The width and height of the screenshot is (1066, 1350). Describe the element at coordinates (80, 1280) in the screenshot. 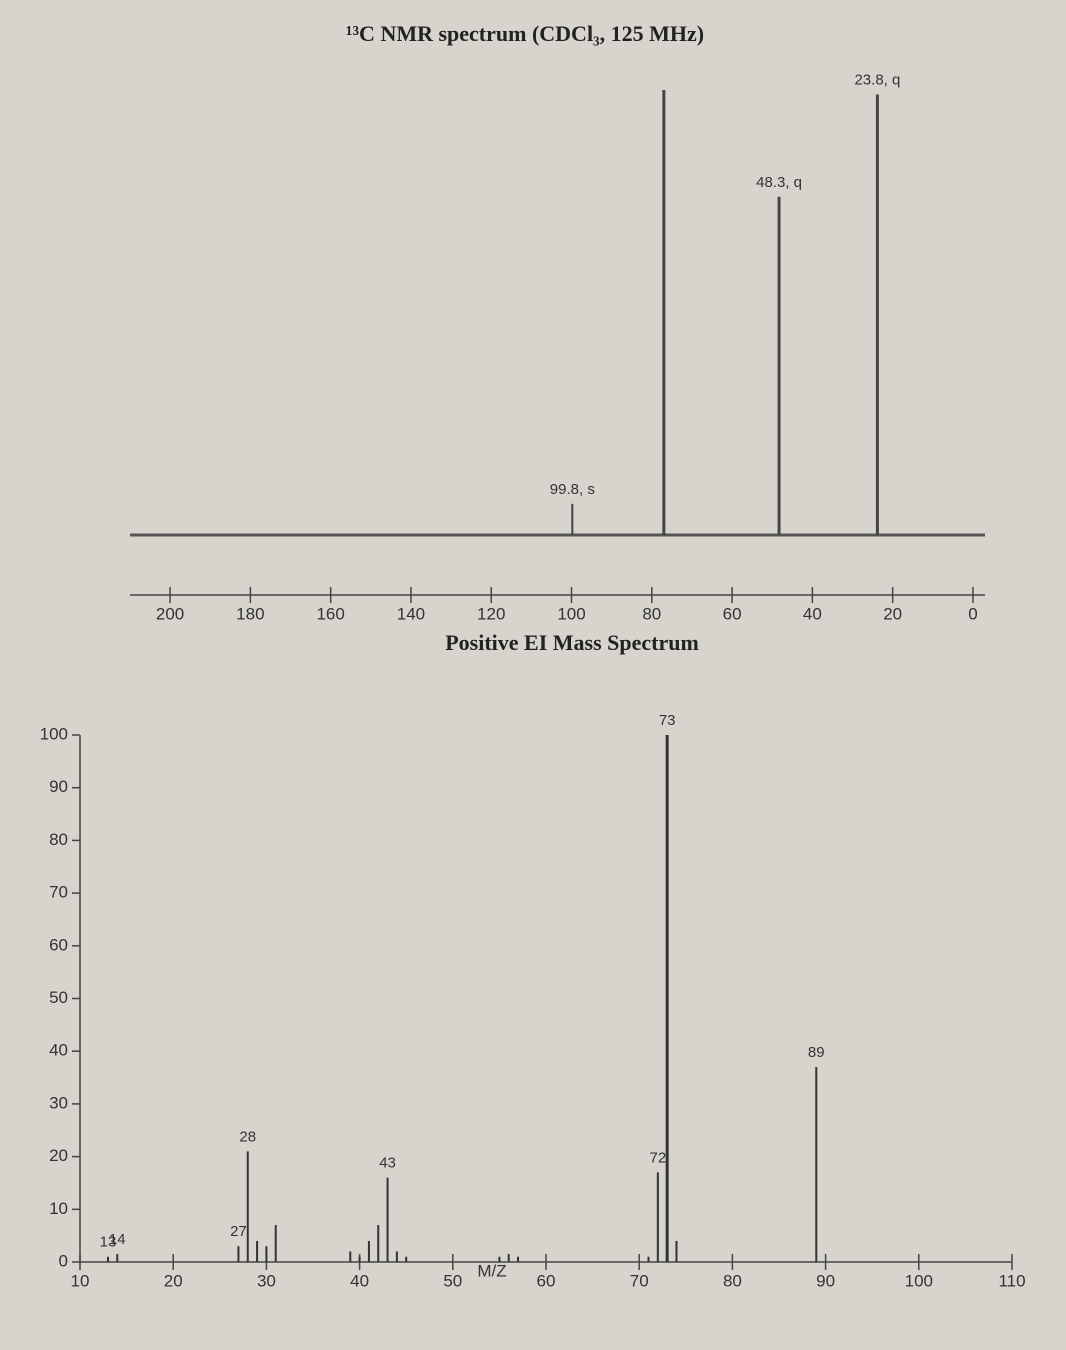

I see `x-tick-label: 10` at that location.